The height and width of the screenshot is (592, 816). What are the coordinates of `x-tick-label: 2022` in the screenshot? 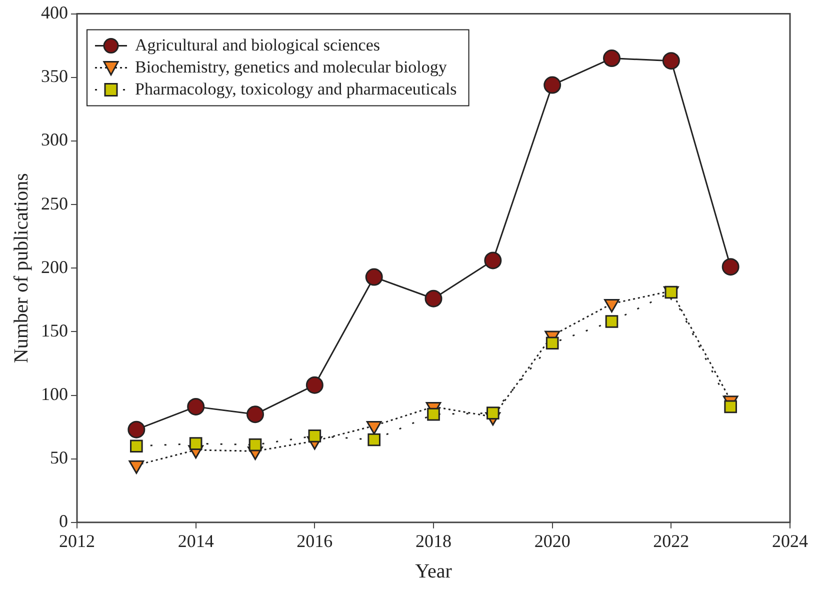 It's located at (671, 540).